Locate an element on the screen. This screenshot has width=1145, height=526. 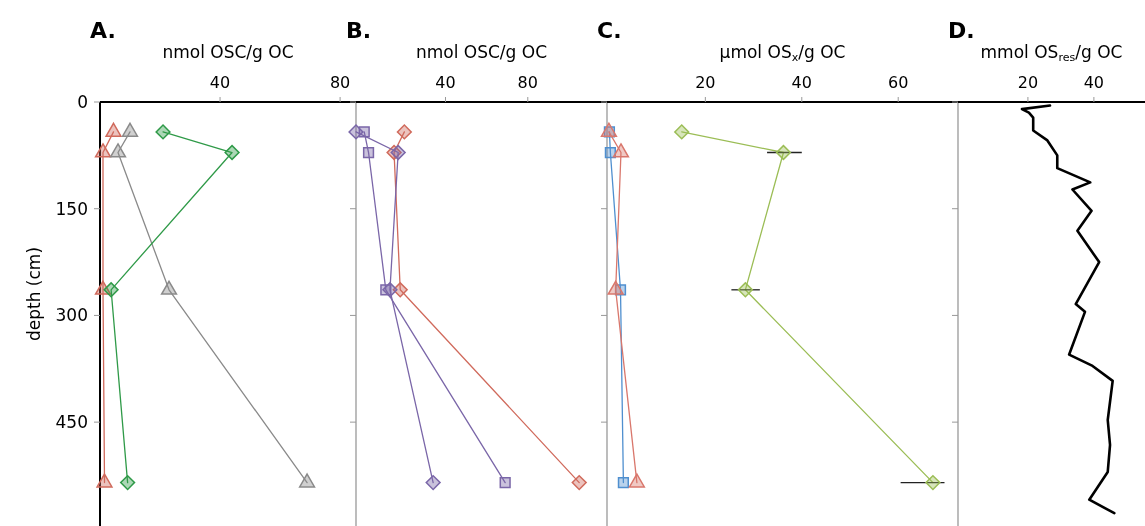
chart-title: B. is located at coordinates (359, 30).